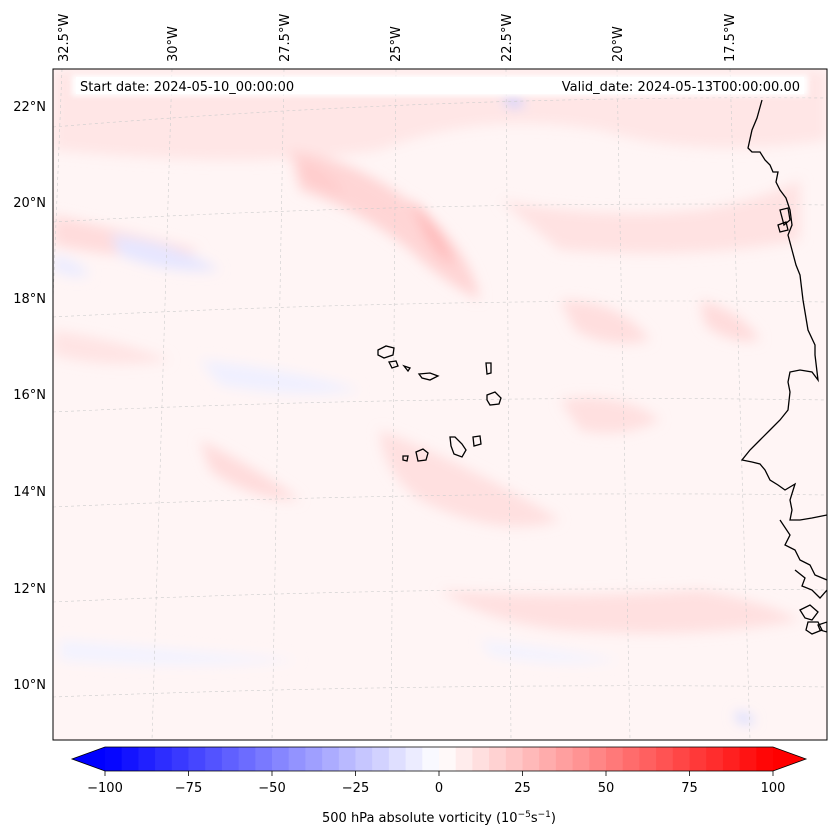 The height and width of the screenshot is (839, 837). Describe the element at coordinates (285, 38) in the screenshot. I see `lon-label-27-5w: 27.5°W` at that location.